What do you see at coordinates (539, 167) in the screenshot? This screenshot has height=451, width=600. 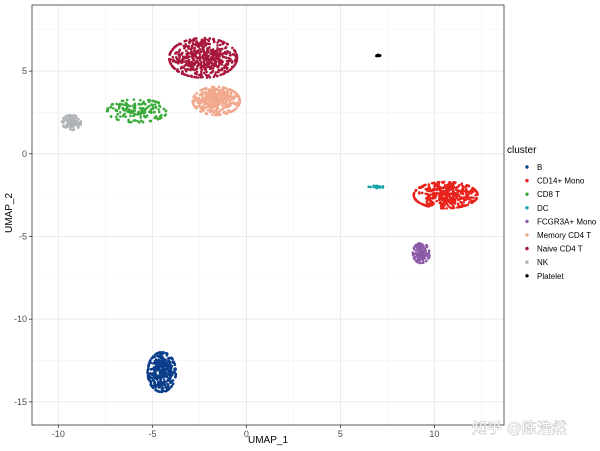 I see `legend-label-b: B` at bounding box center [539, 167].